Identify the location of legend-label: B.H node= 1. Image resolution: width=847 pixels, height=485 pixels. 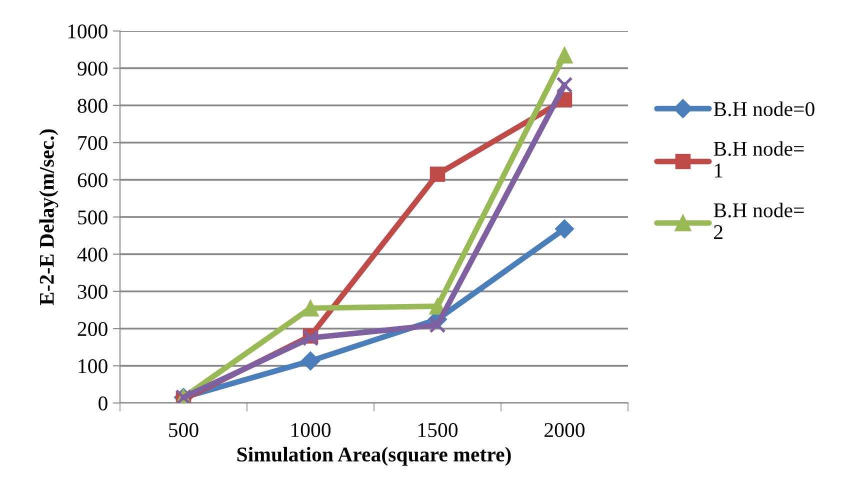
(759, 159).